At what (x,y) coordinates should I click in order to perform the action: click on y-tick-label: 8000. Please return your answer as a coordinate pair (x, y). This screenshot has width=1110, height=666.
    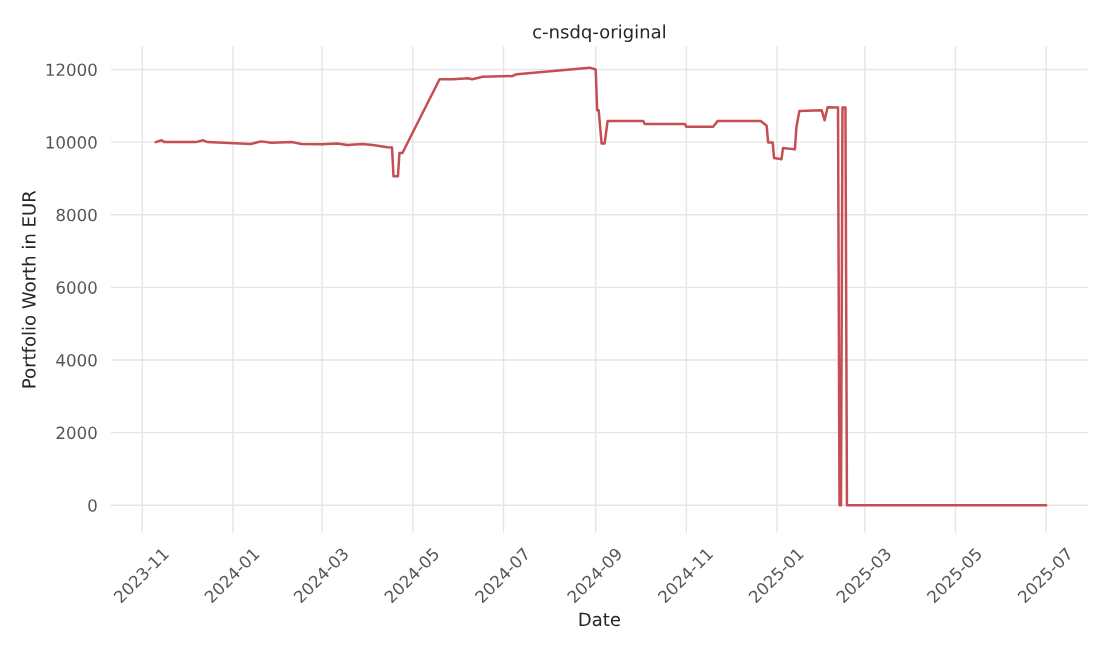
    Looking at the image, I should click on (76, 215).